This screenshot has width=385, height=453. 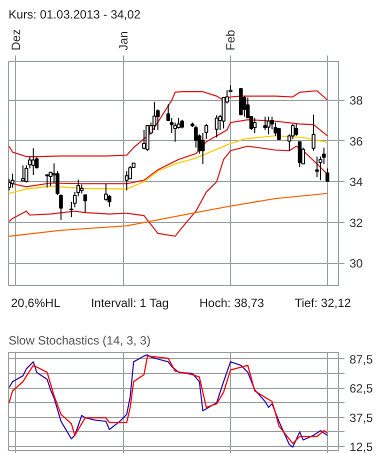 What do you see at coordinates (35, 303) in the screenshot?
I see `text: 20,6%HL` at bounding box center [35, 303].